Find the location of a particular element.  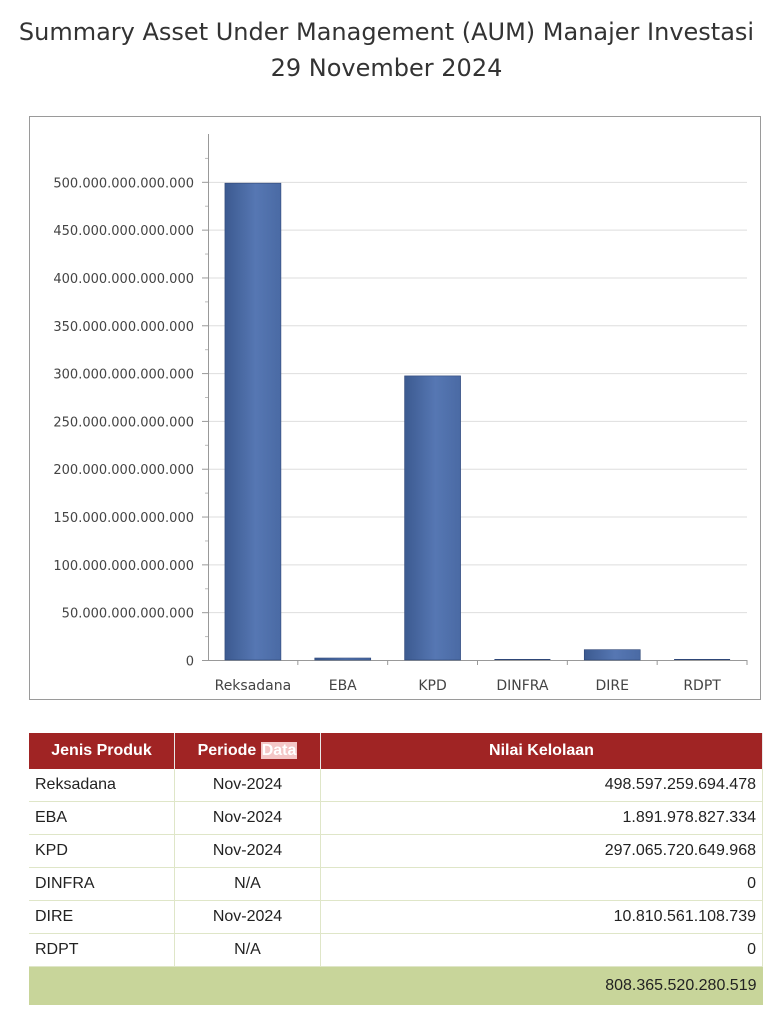

header-periode-label: Periode is located at coordinates (229, 750).